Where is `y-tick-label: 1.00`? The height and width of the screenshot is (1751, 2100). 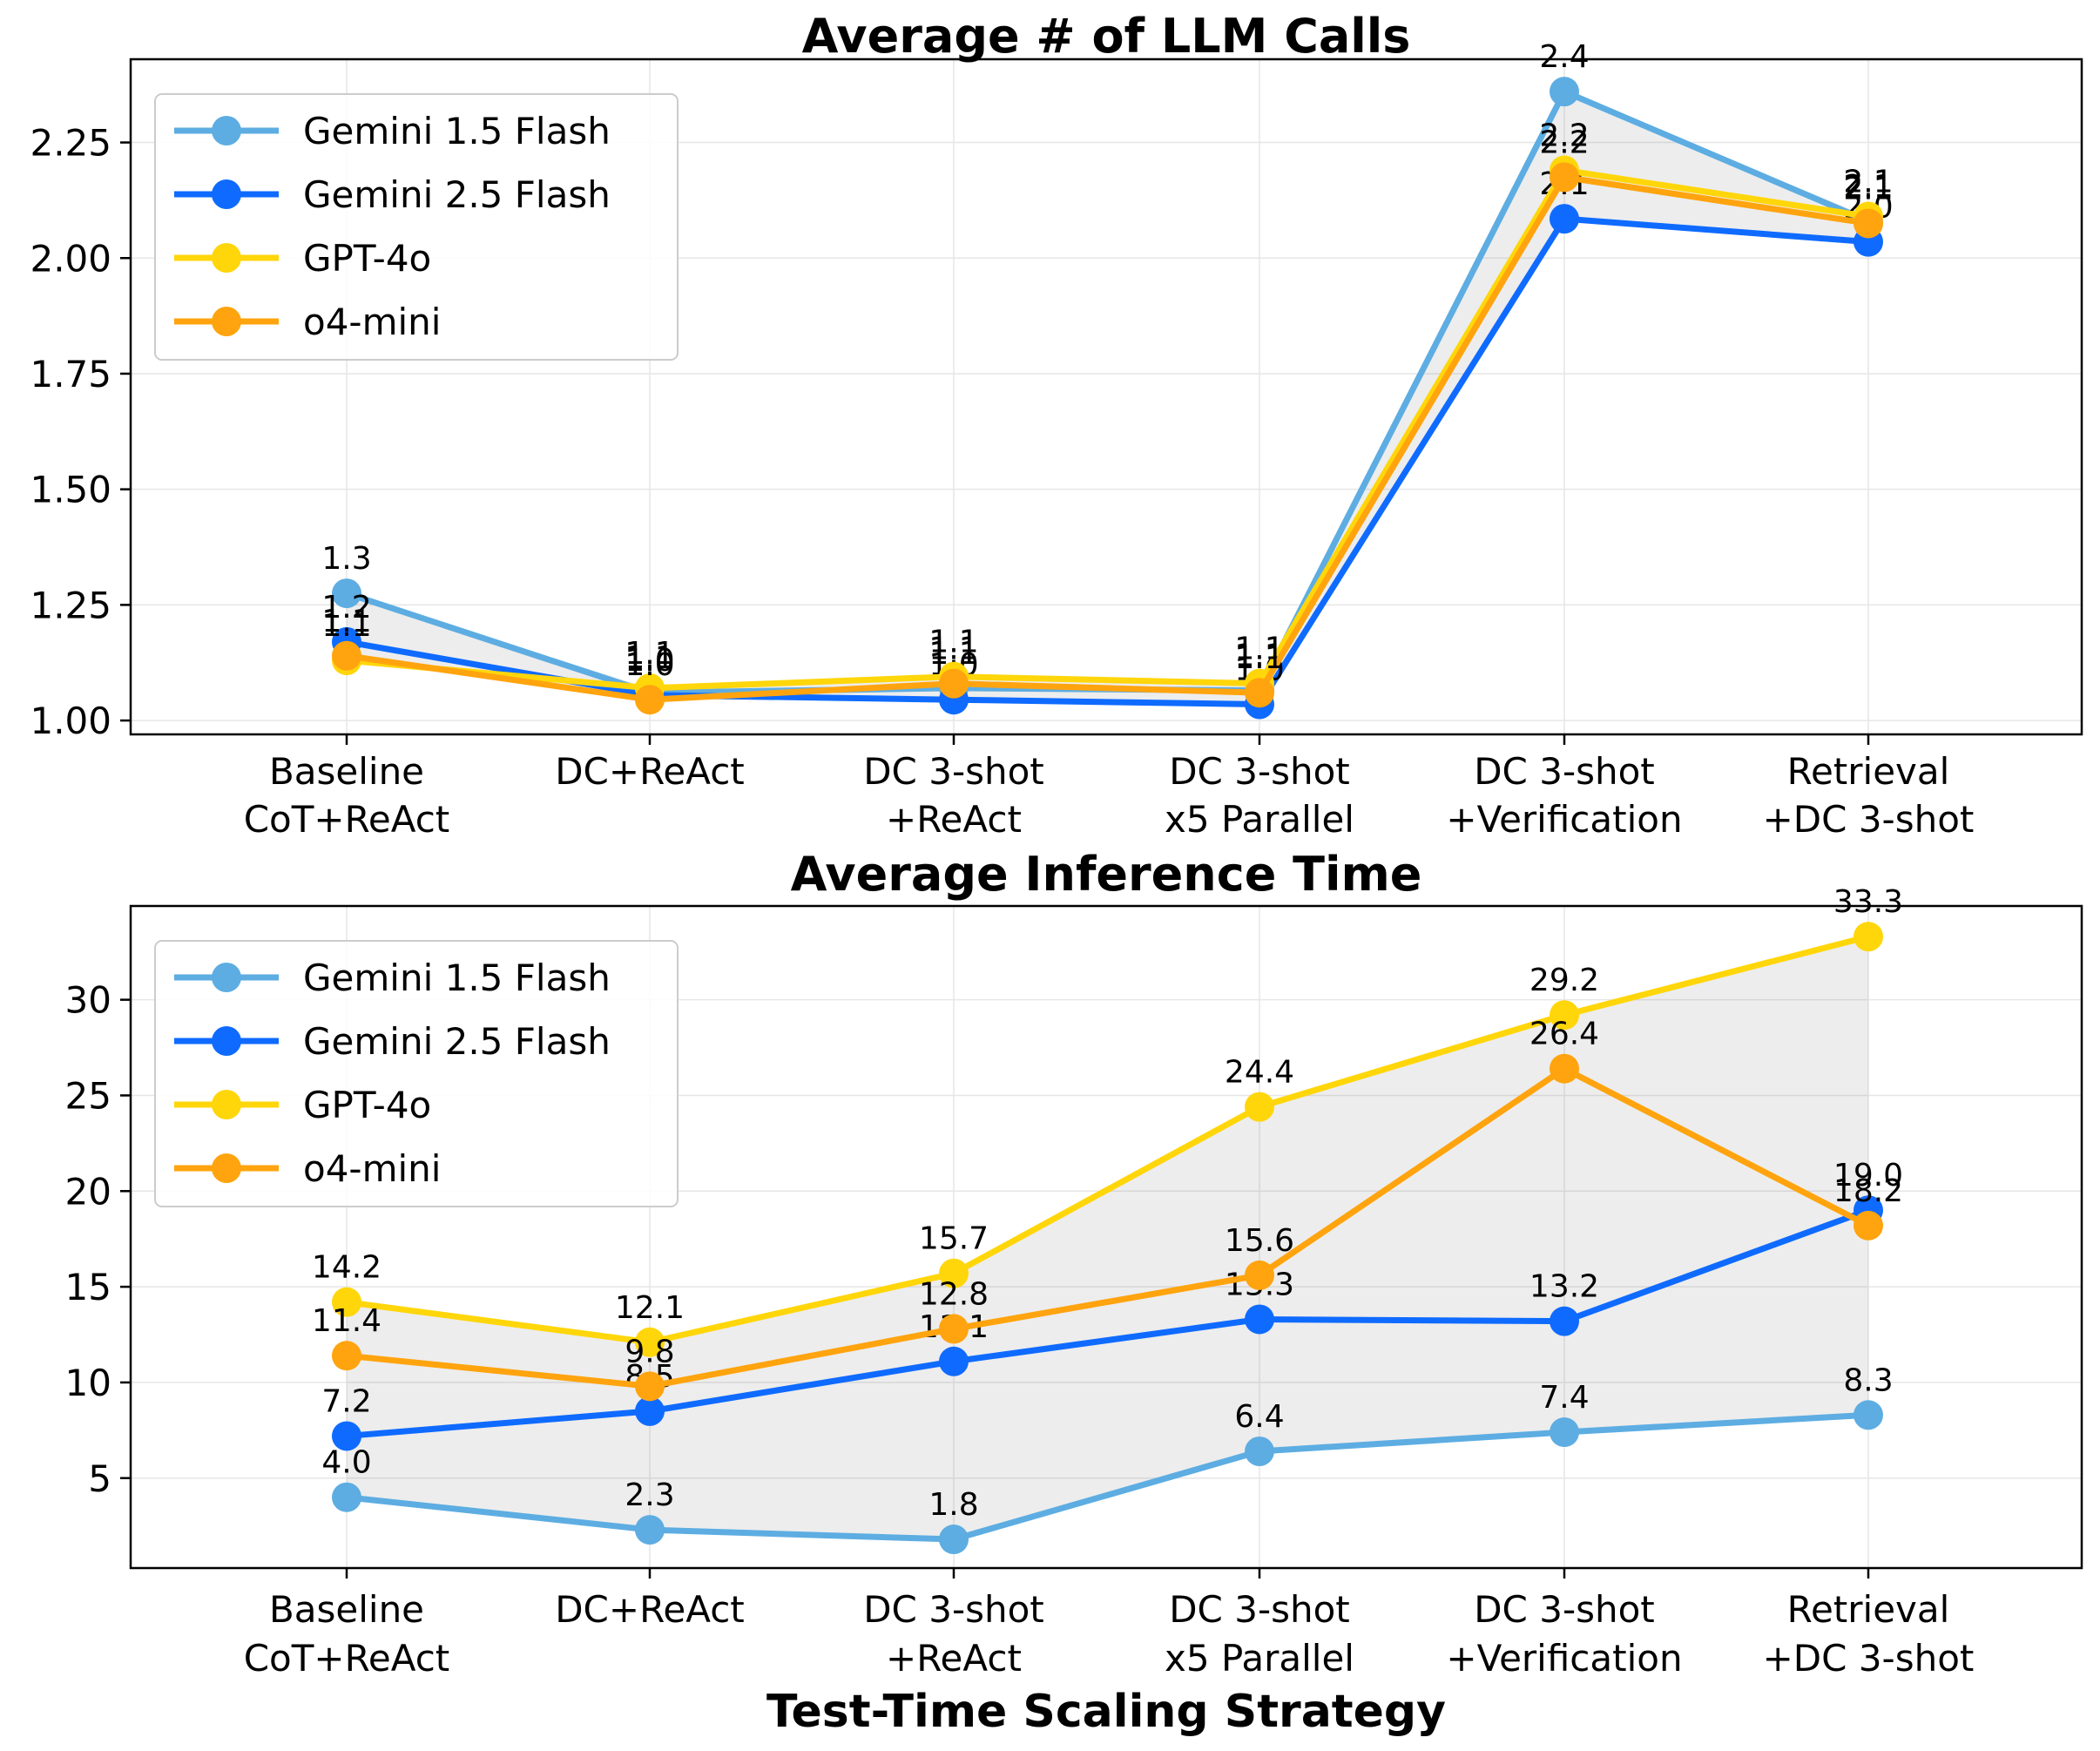
y-tick-label: 1.00 is located at coordinates (70, 721).